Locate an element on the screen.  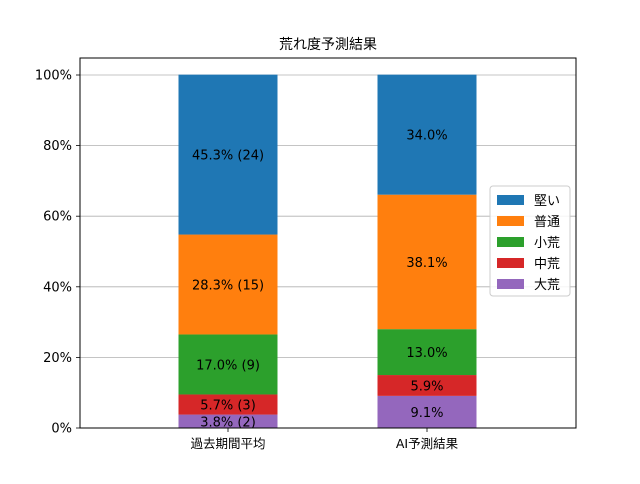
chart-title: 荒れ度予測結果 is located at coordinates (328, 45).